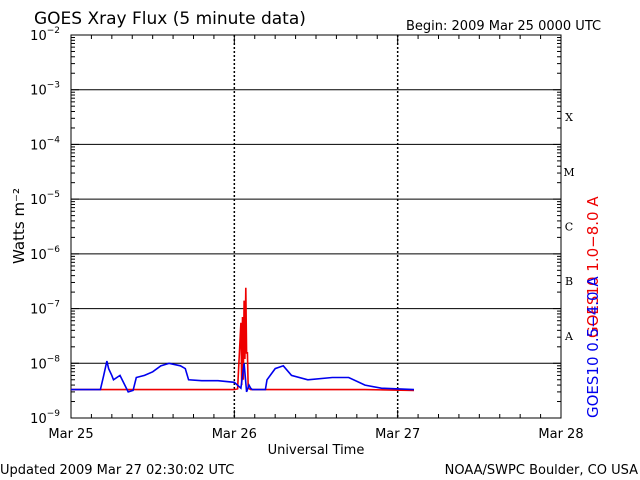 The height and width of the screenshot is (480, 640). Describe the element at coordinates (503, 26) in the screenshot. I see `begin-date-label: Begin: 2009 Mar 25 0000 UTC` at that location.